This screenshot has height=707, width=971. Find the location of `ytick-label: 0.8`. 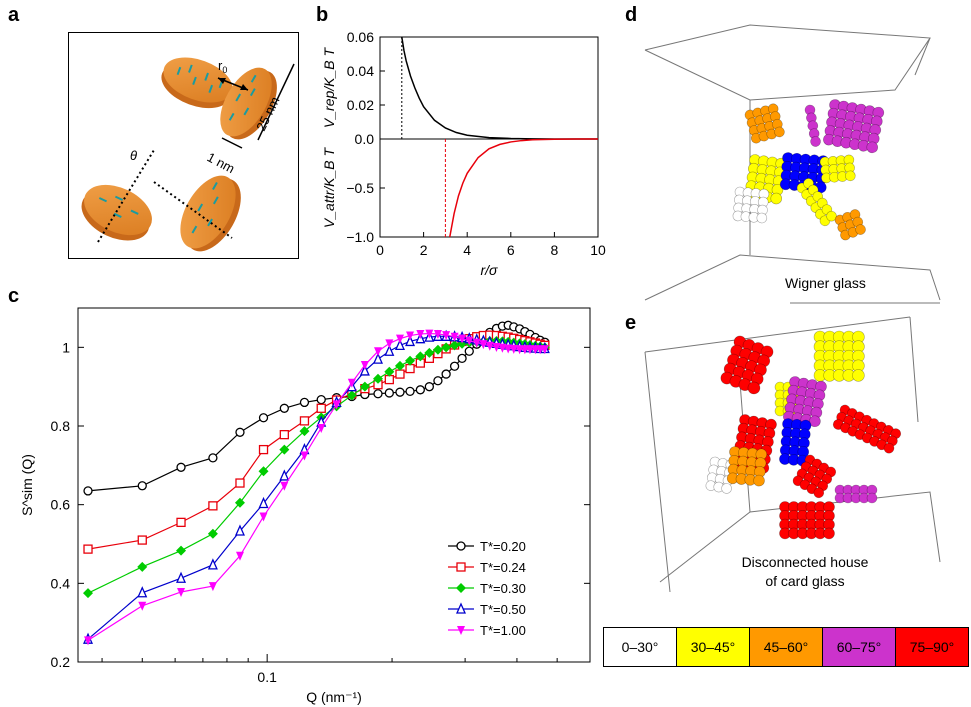

ytick-label: 0.8 is located at coordinates (61, 426).